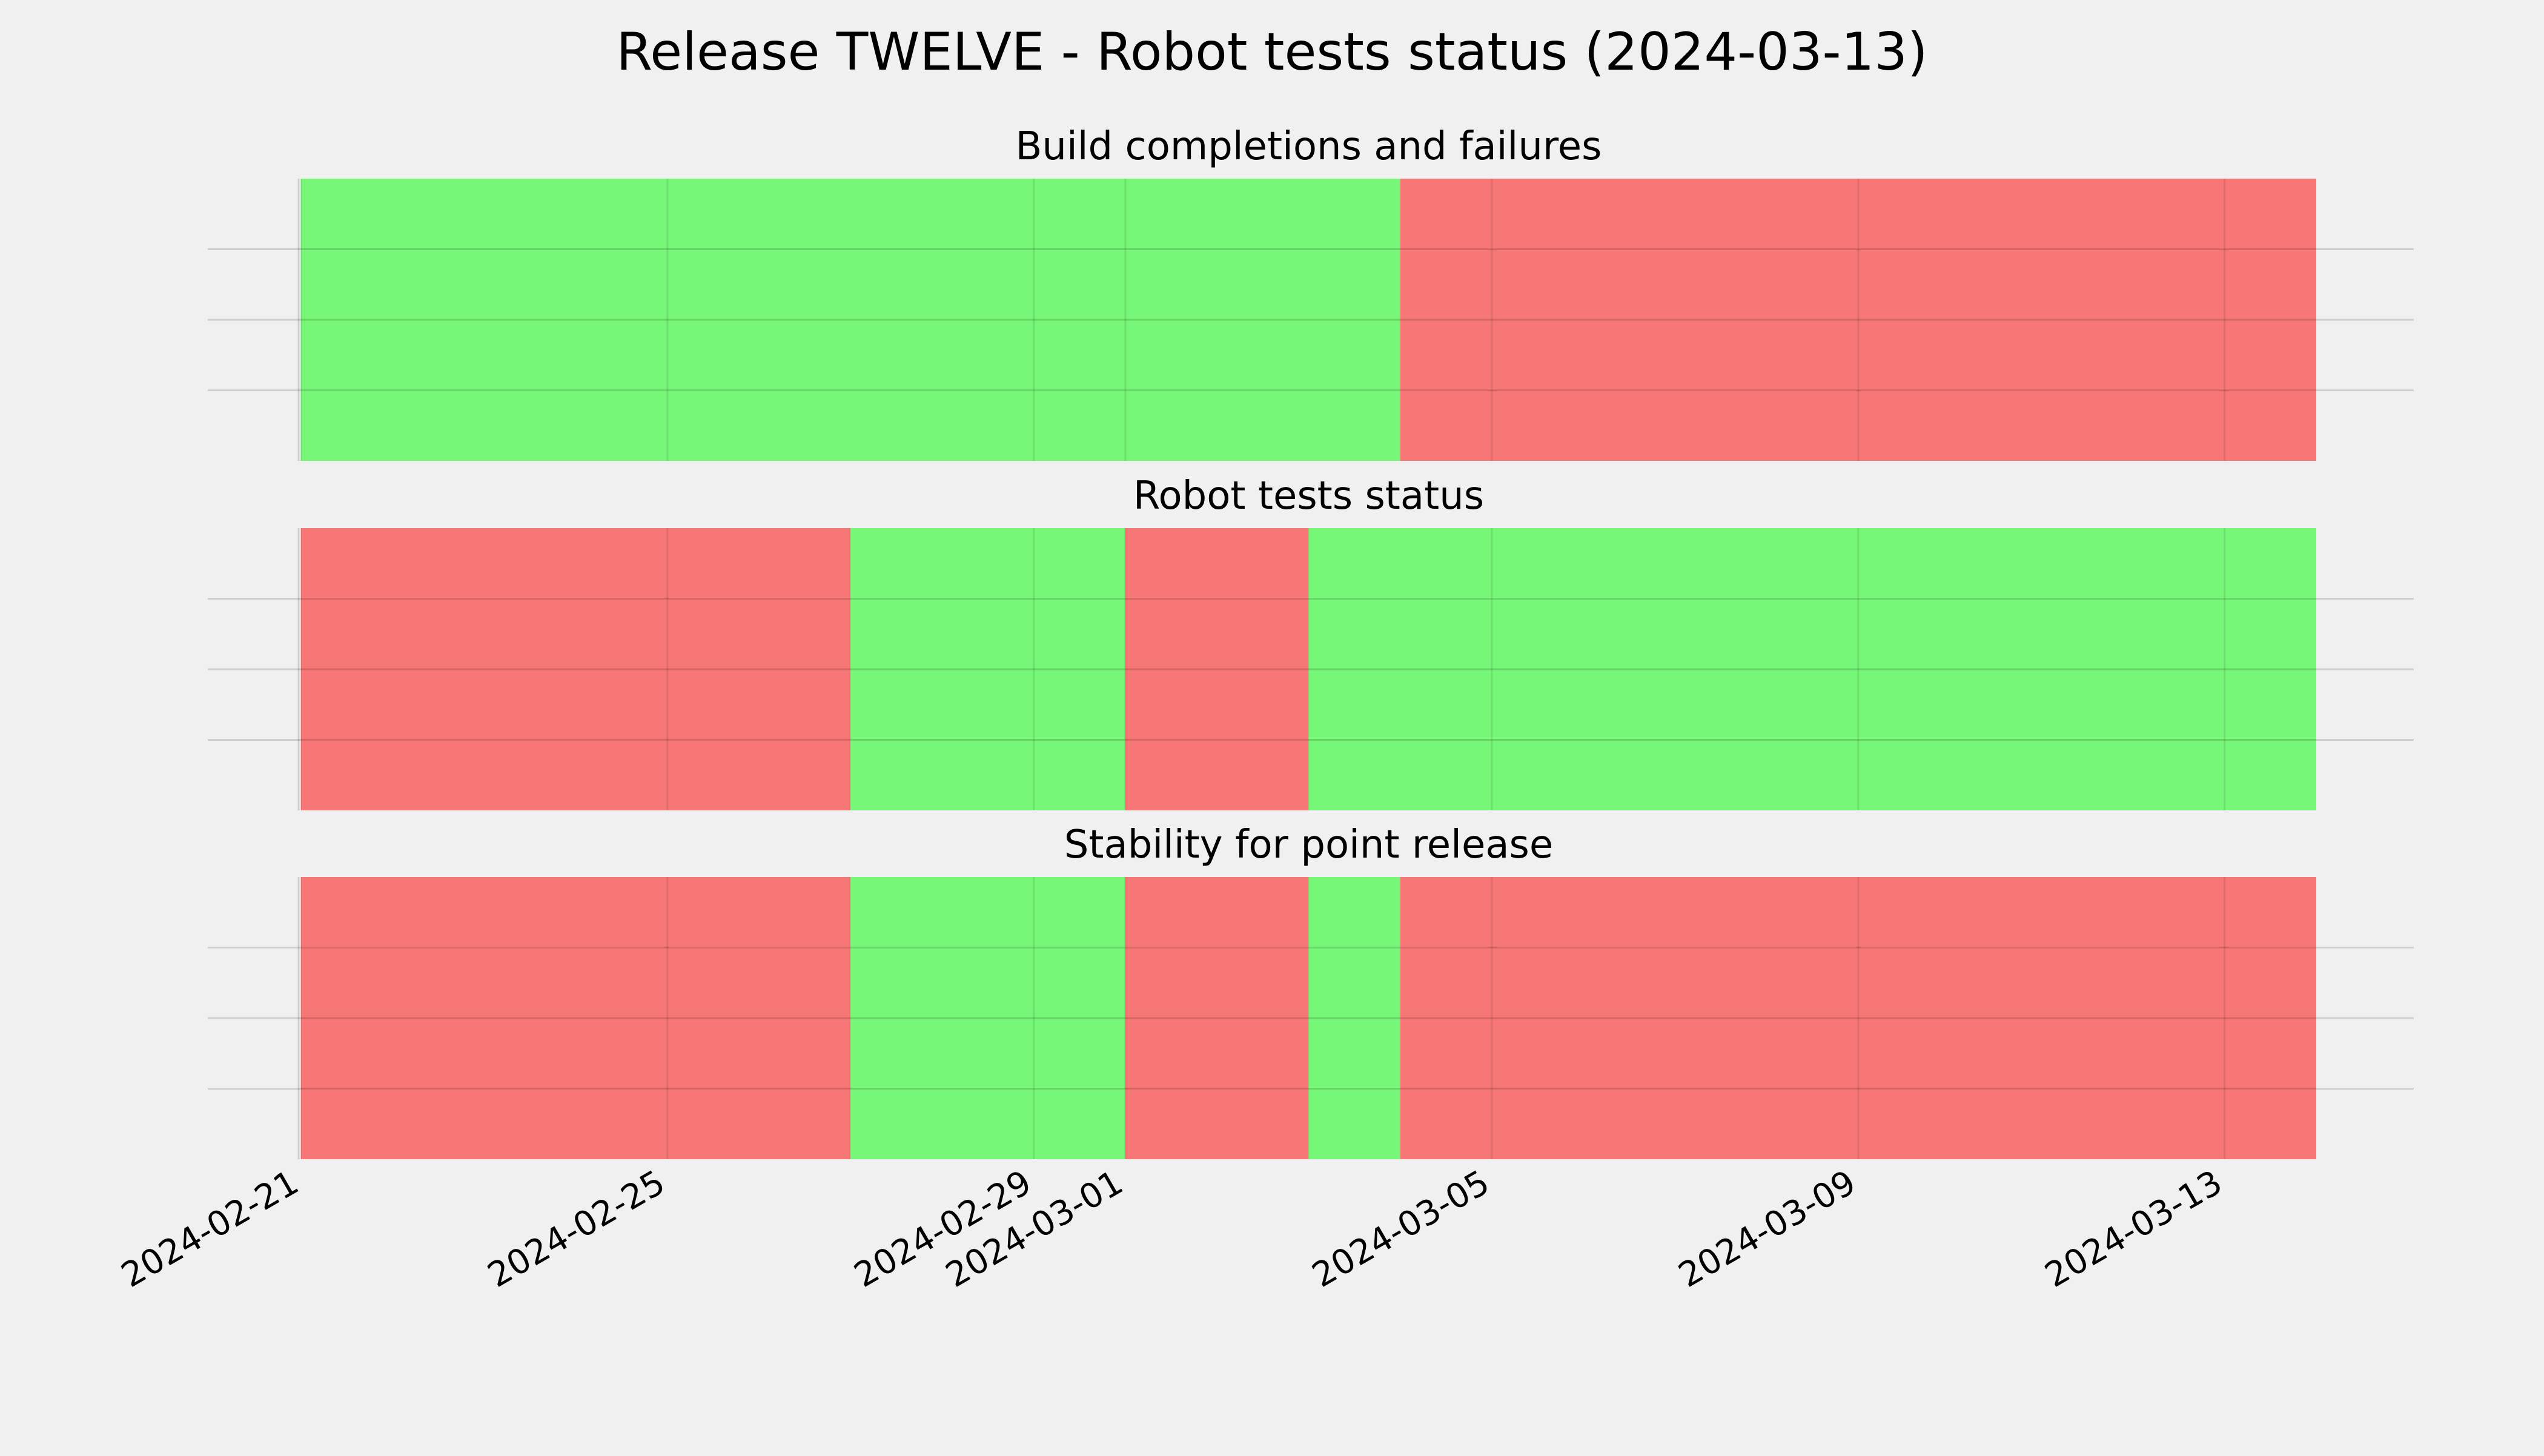 This screenshot has width=2544, height=1456. What do you see at coordinates (1309, 844) in the screenshot?
I see `panel-title: Stability for point release` at bounding box center [1309, 844].